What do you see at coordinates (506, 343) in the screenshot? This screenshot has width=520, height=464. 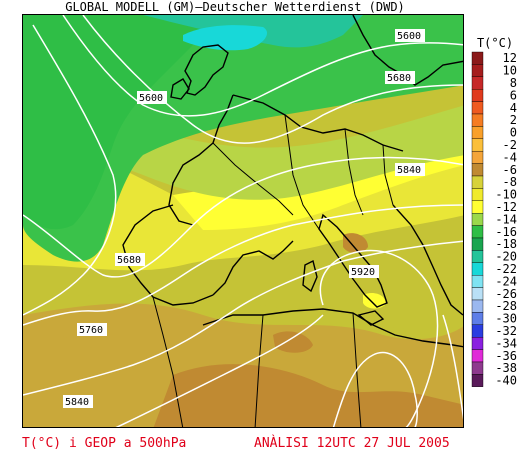 I see `legend-label: -34` at bounding box center [506, 343].